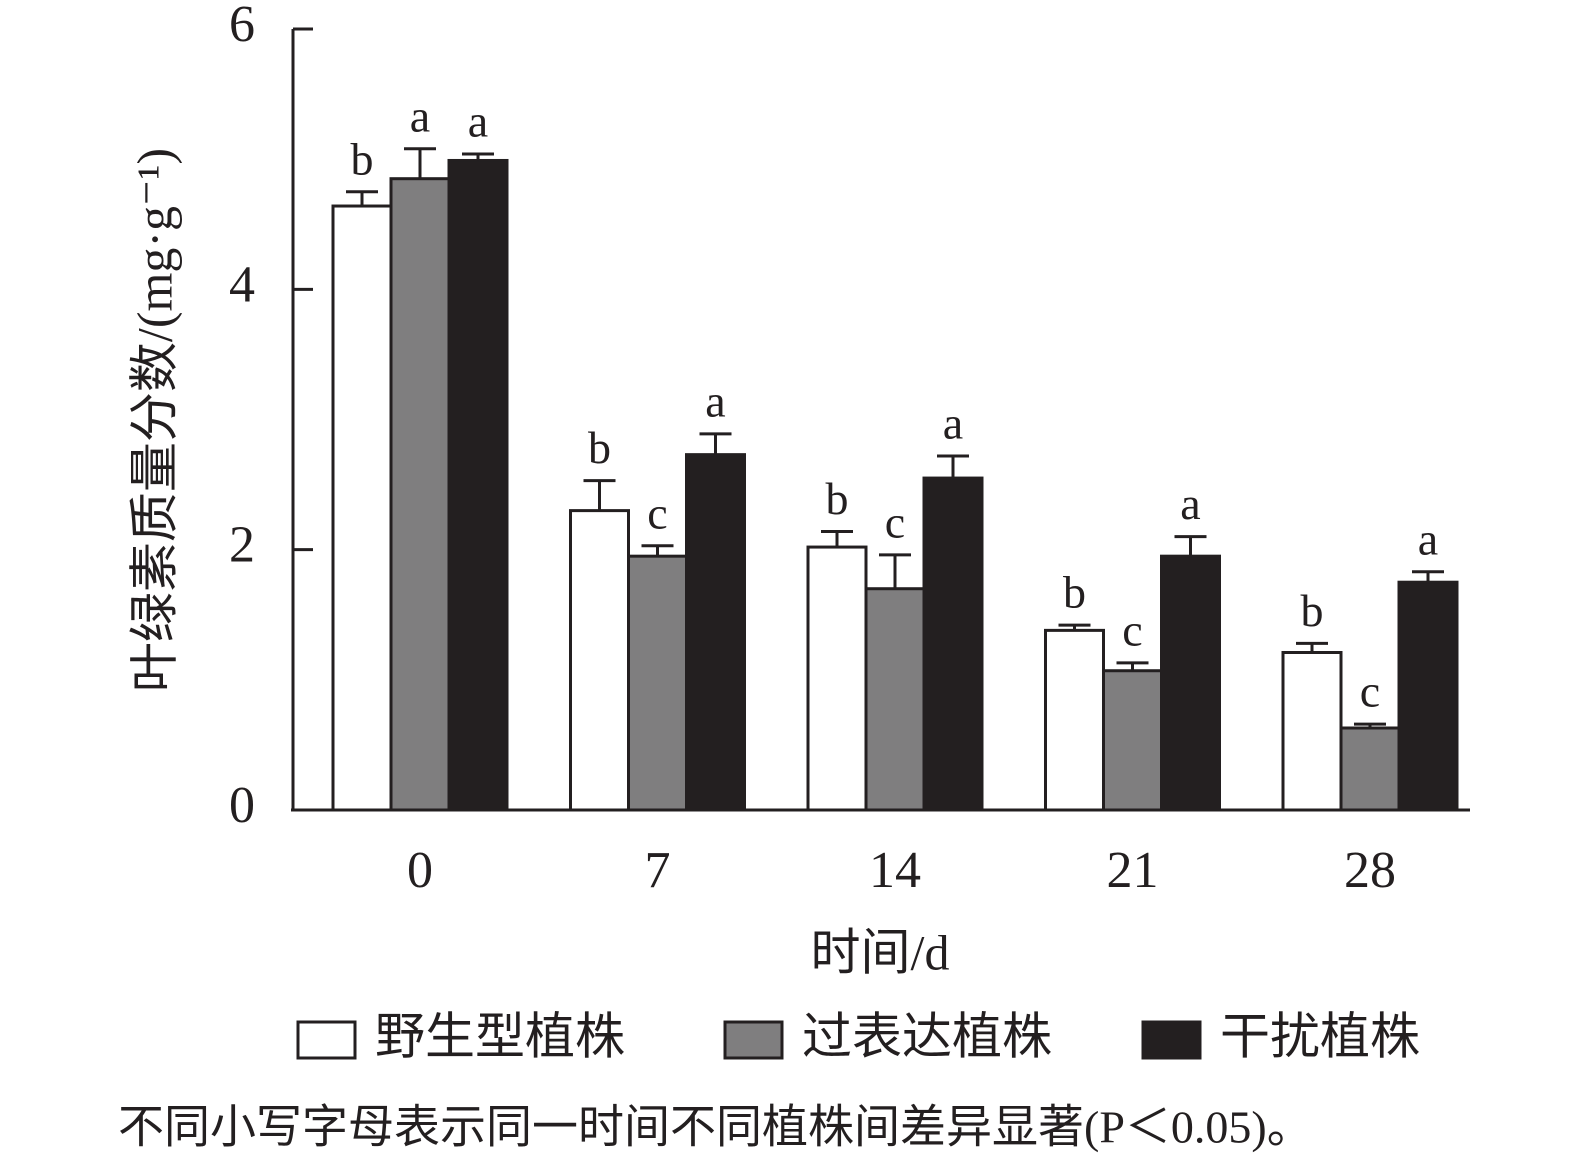  What do you see at coordinates (880, 952) in the screenshot?
I see `x-axis-title: 时间/d` at bounding box center [880, 952].